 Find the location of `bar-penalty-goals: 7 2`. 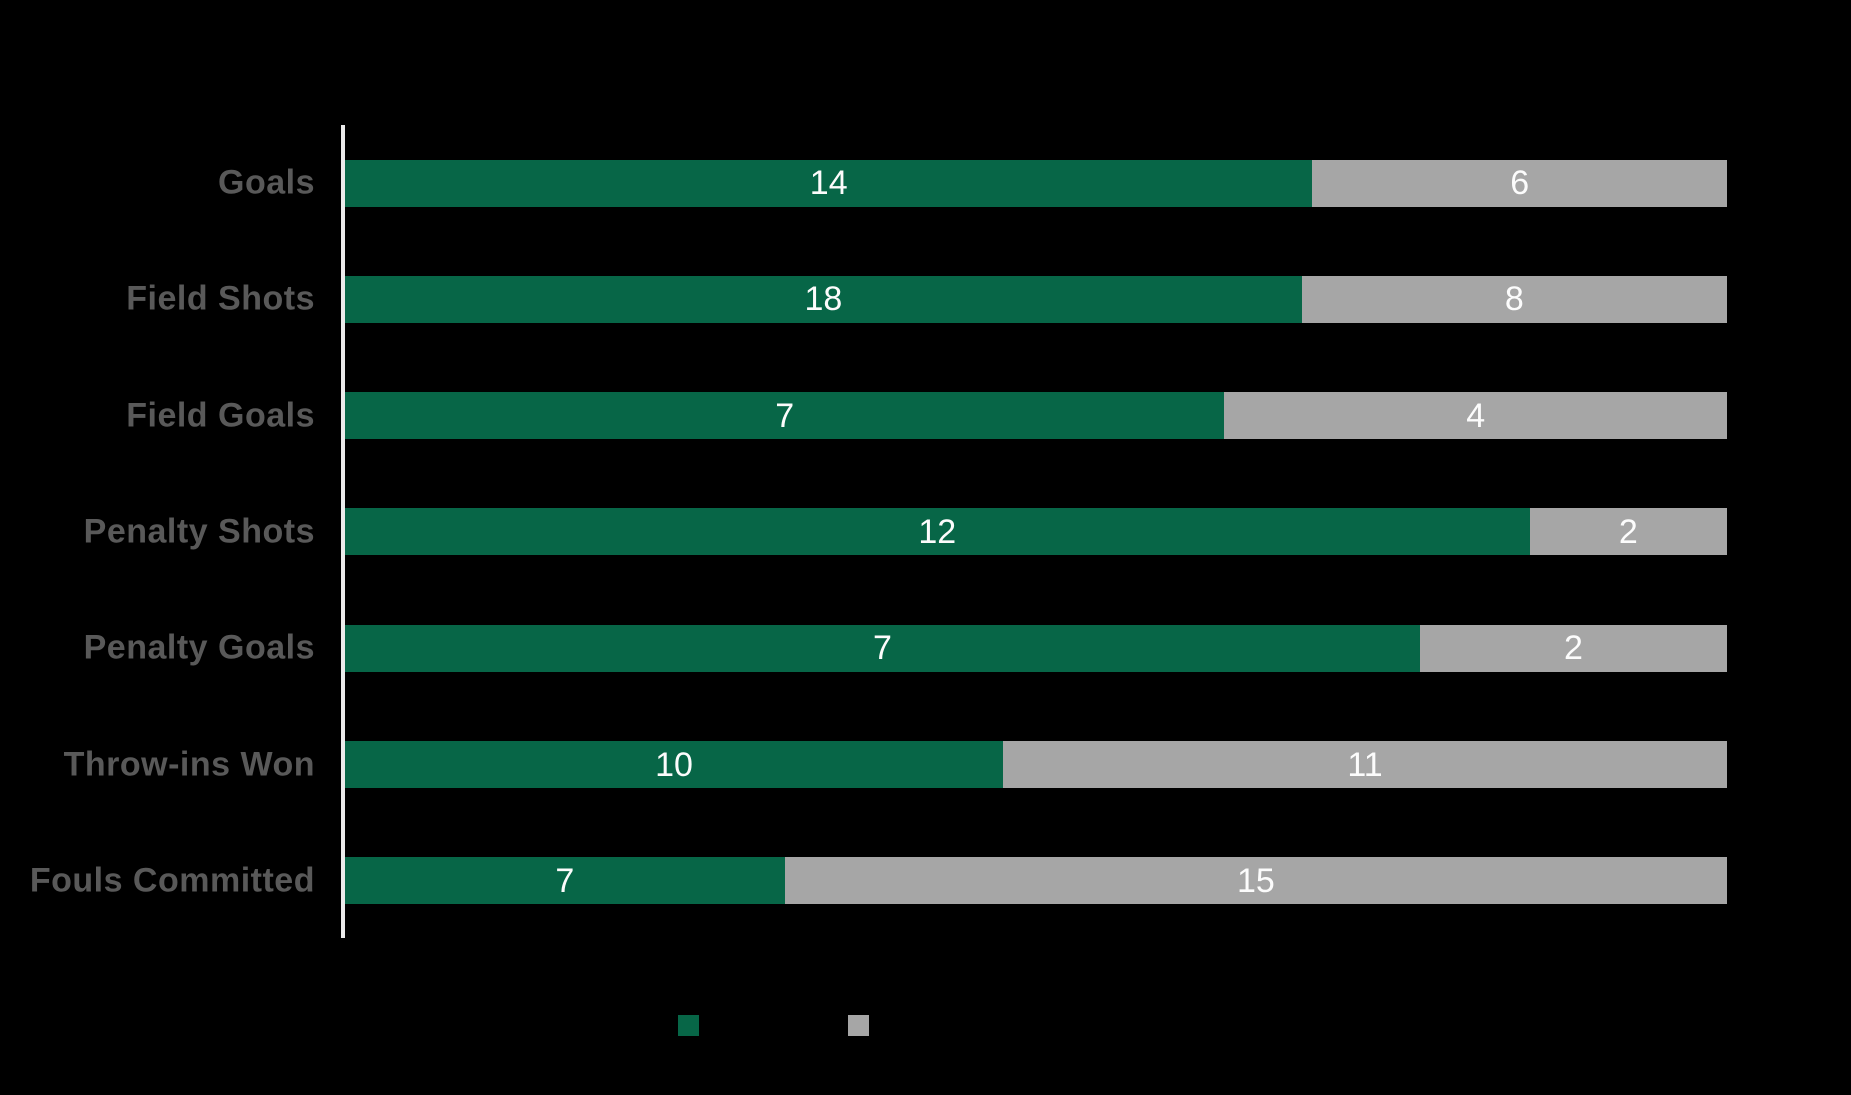

bar-penalty-goals: 7 2 is located at coordinates (1036, 648).